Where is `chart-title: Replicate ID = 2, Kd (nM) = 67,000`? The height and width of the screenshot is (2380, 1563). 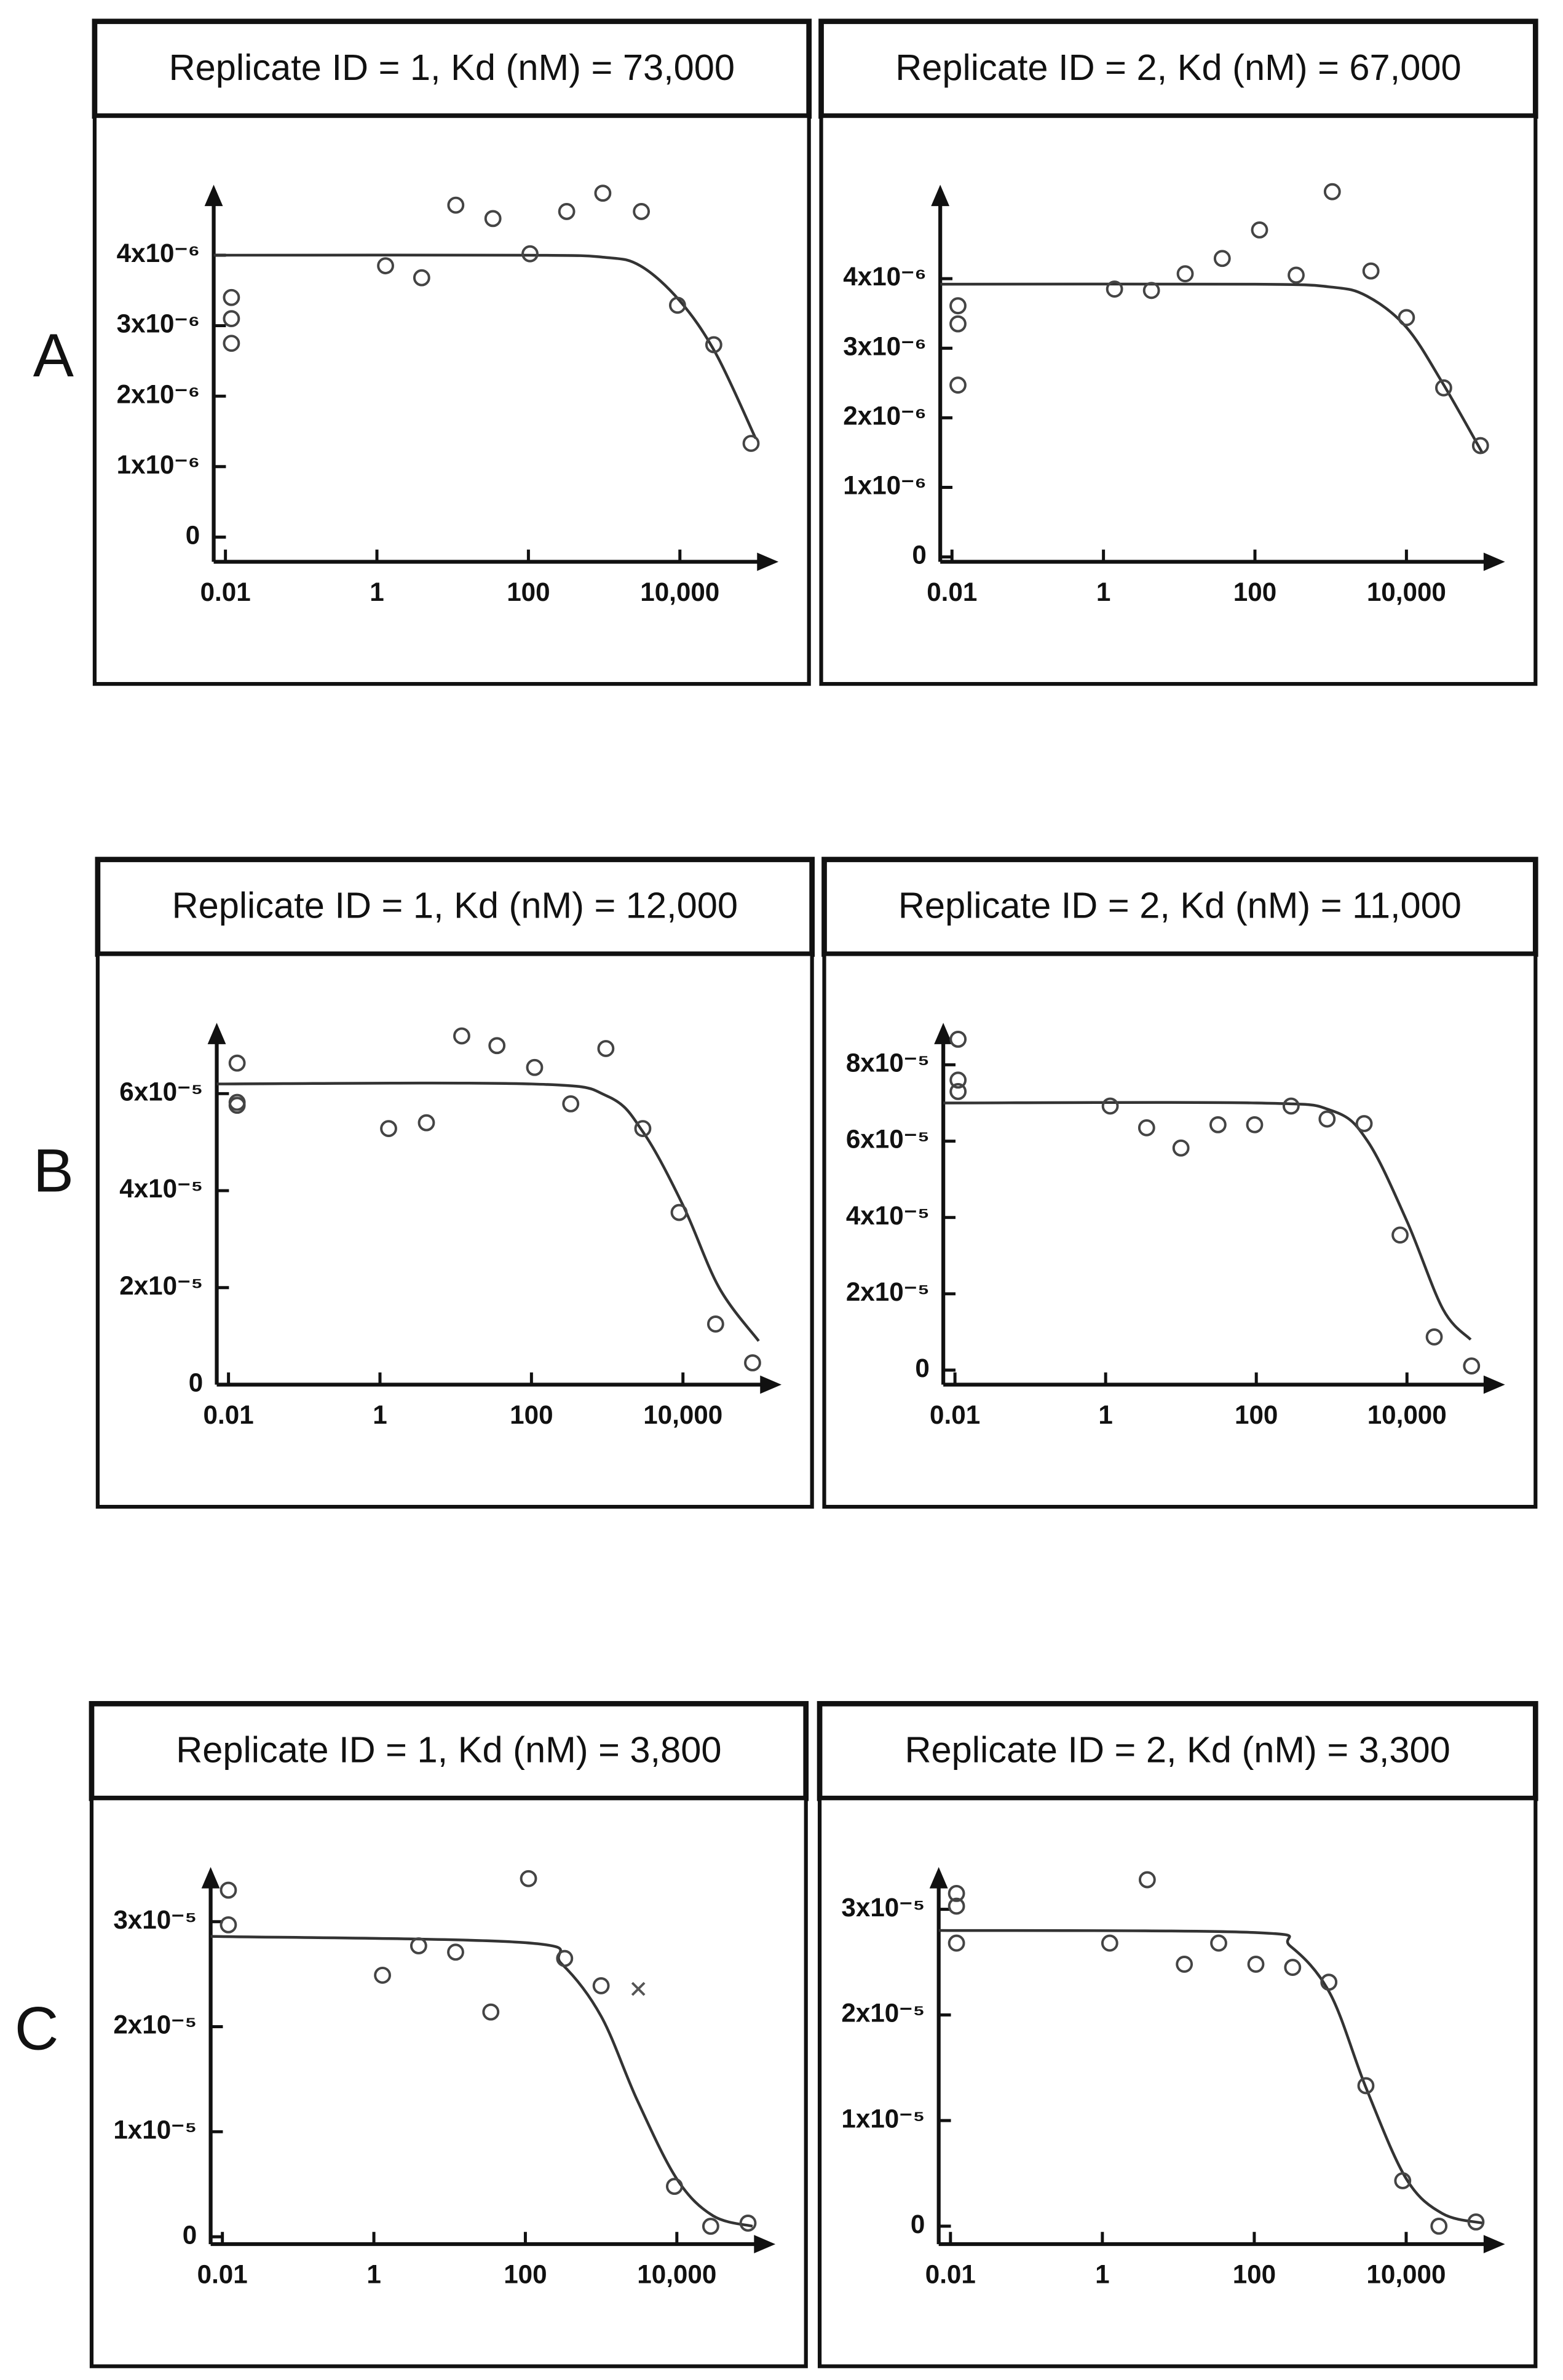 chart-title: Replicate ID = 2, Kd (nM) = 67,000 is located at coordinates (1178, 67).